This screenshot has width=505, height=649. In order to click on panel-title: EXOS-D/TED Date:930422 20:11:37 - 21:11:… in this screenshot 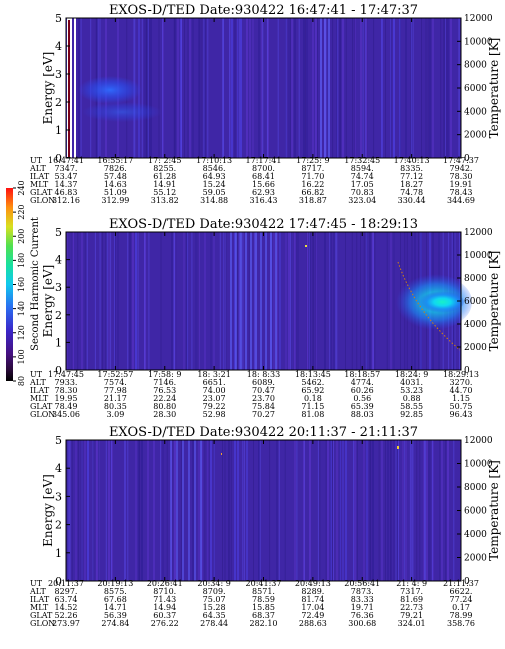, I will do `click(263, 432)`.